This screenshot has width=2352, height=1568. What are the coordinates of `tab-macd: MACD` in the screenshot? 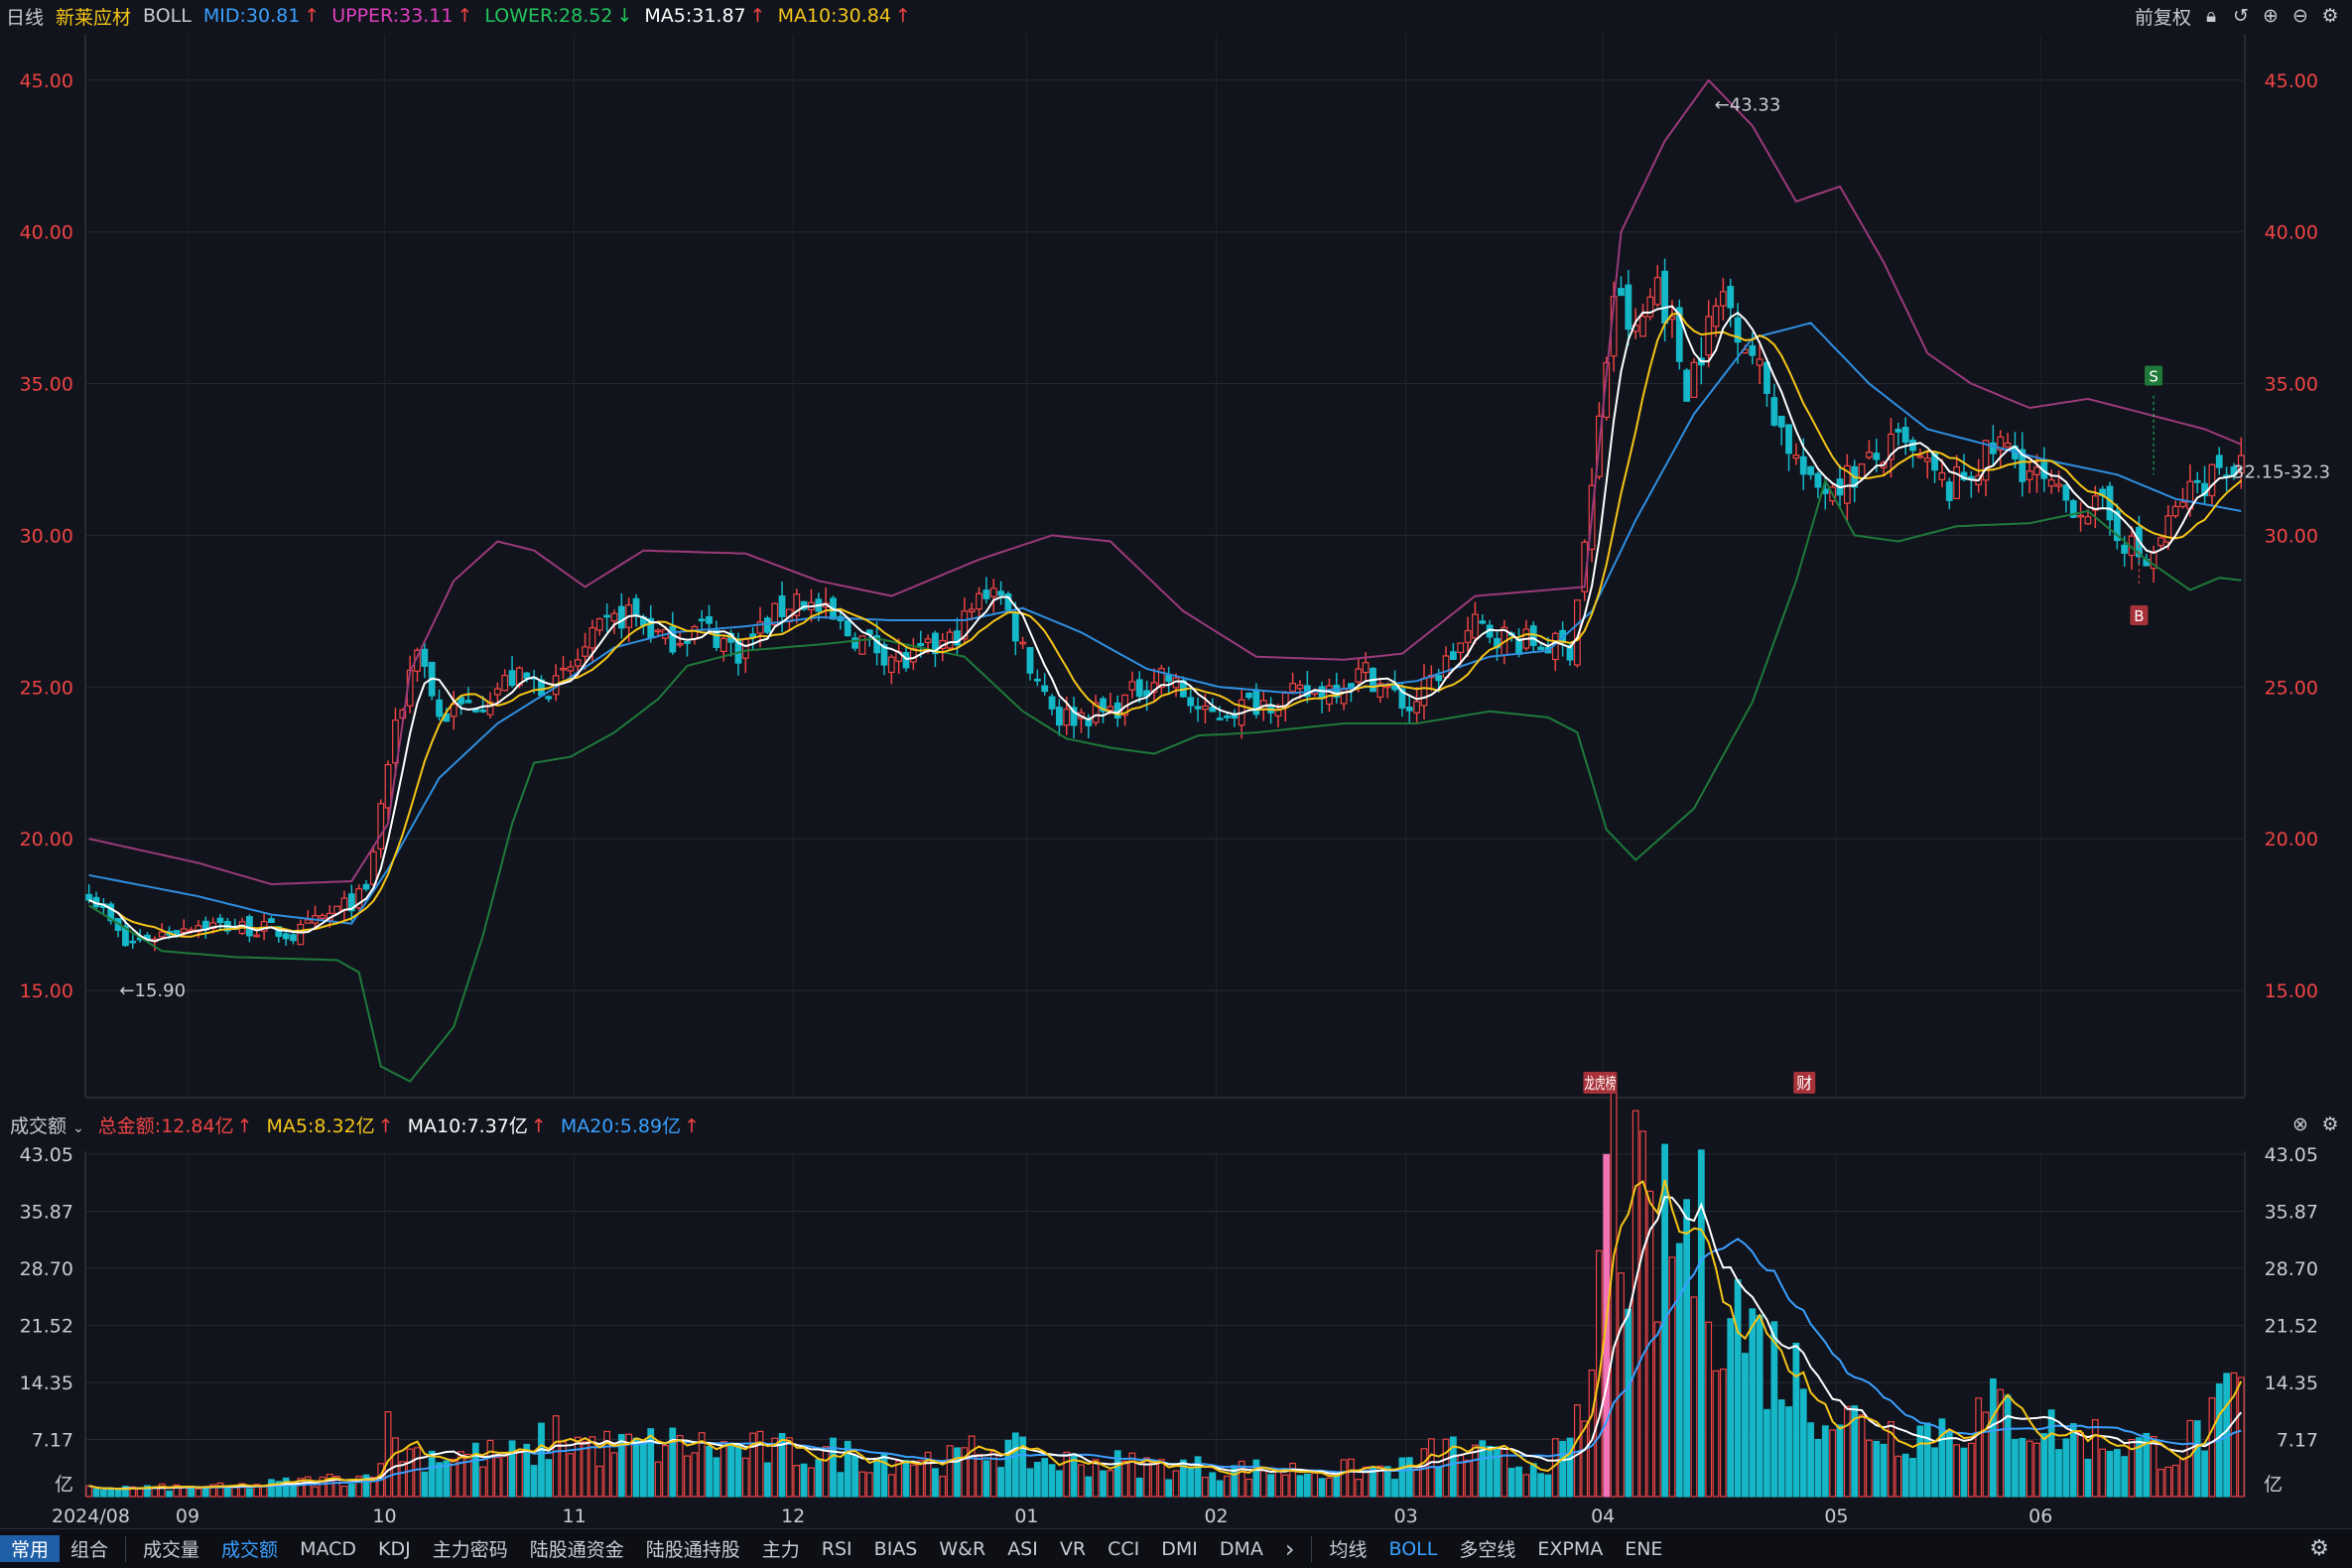 It's located at (328, 1548).